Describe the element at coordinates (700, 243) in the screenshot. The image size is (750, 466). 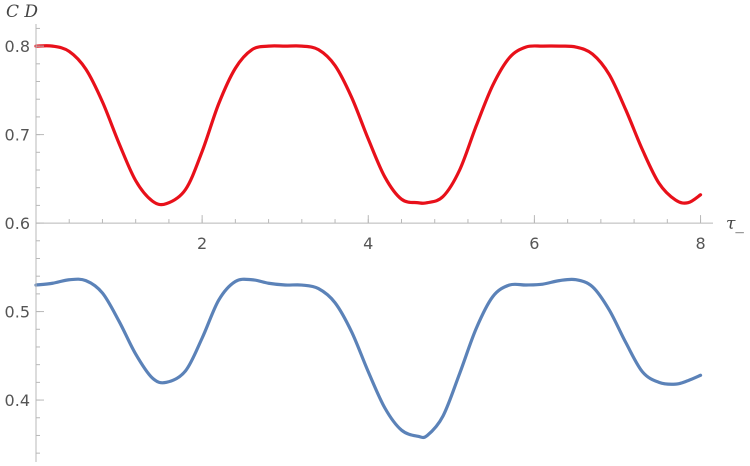
I see `x-tick-label: 8` at that location.